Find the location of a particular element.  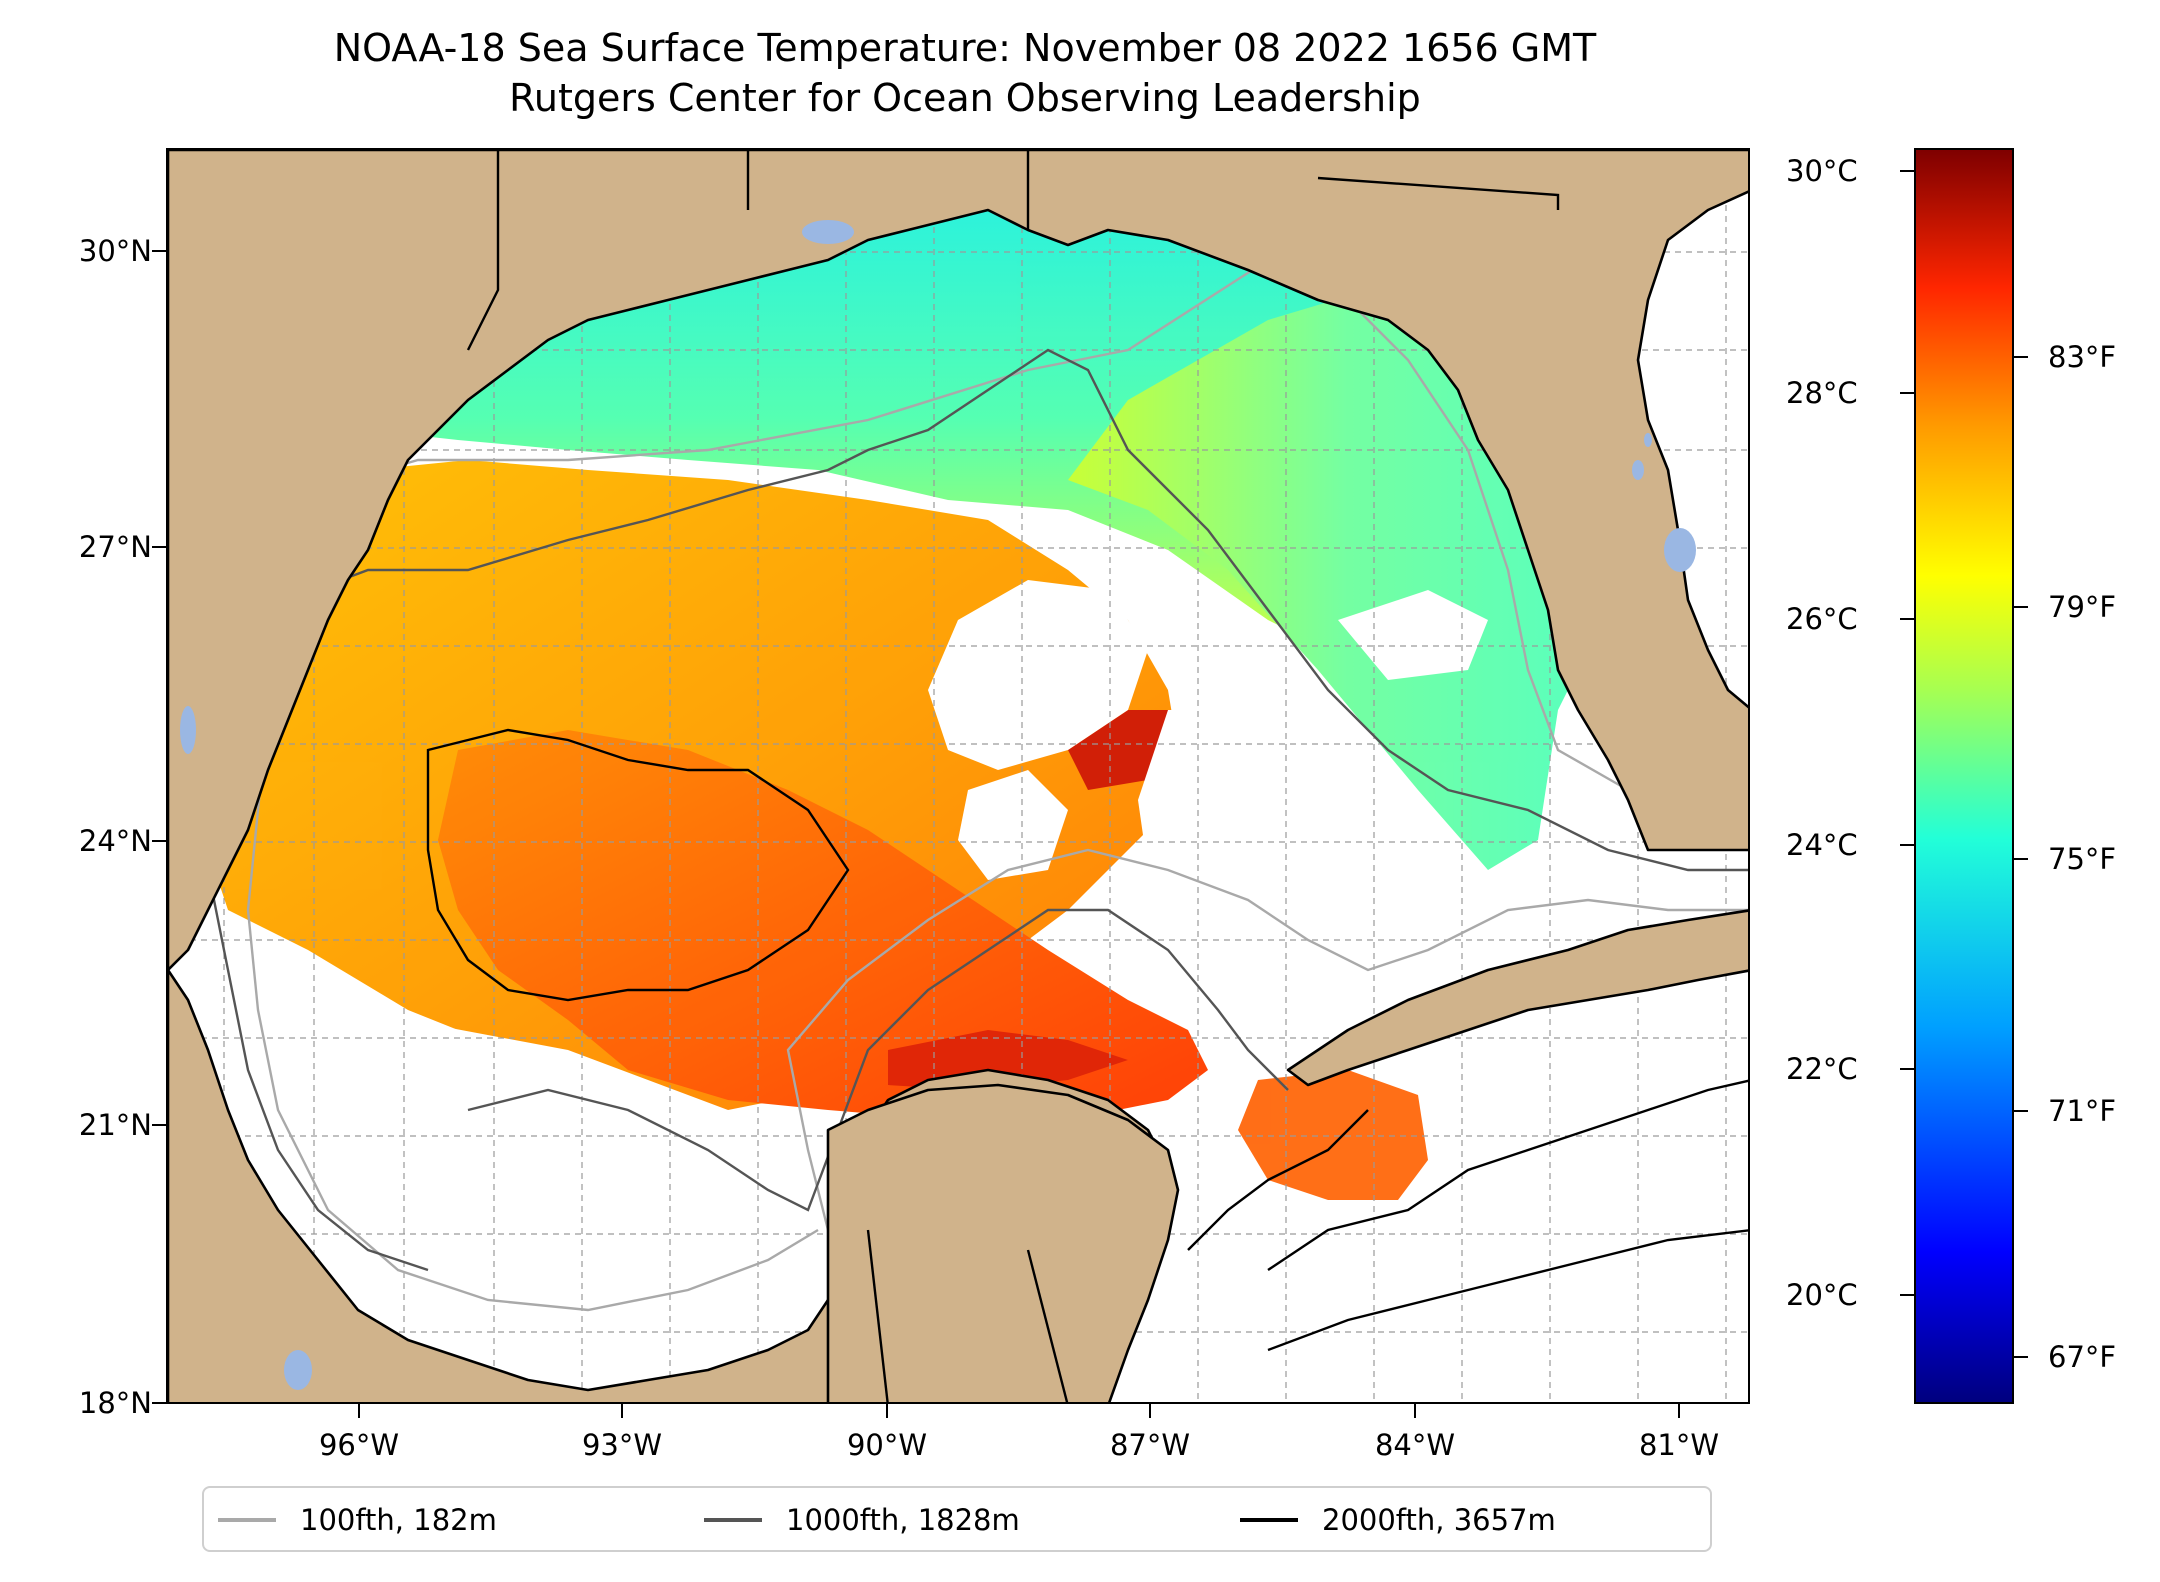

colorbar-label-75f: 75°F is located at coordinates (2082, 859).